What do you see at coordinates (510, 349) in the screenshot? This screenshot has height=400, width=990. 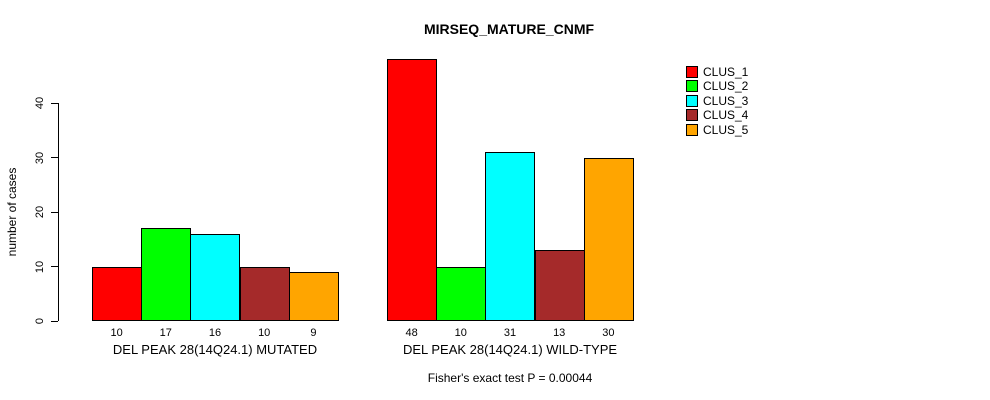 I see `group-label: DEL PEAK 28(14Q24.1) WILD-TYPE` at bounding box center [510, 349].